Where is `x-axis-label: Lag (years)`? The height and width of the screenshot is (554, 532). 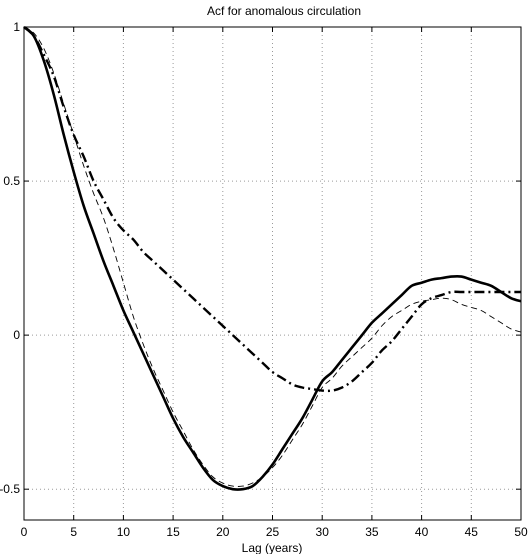 x-axis-label: Lag (years) is located at coordinates (272, 547).